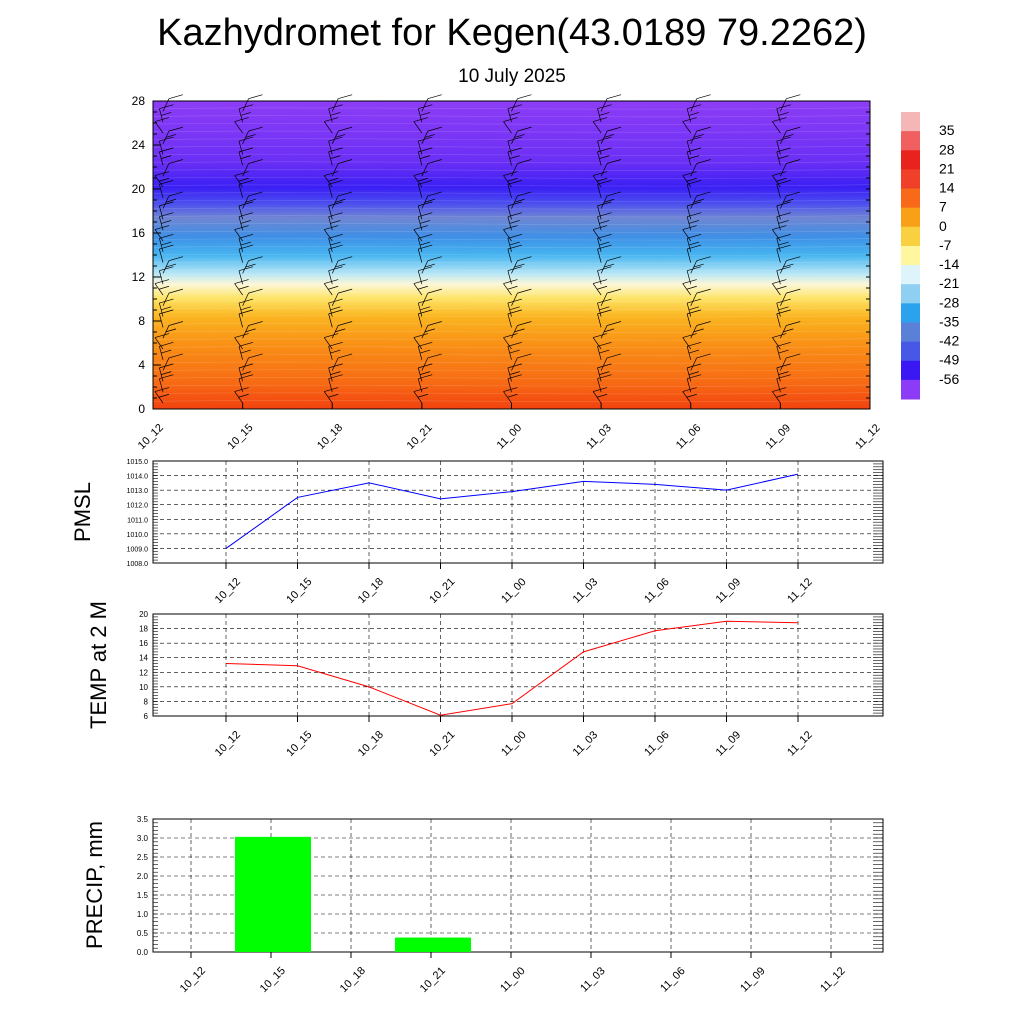 This screenshot has height=1024, width=1024. Describe the element at coordinates (138, 535) in the screenshot. I see `y-tick-label: 1010.0` at that location.